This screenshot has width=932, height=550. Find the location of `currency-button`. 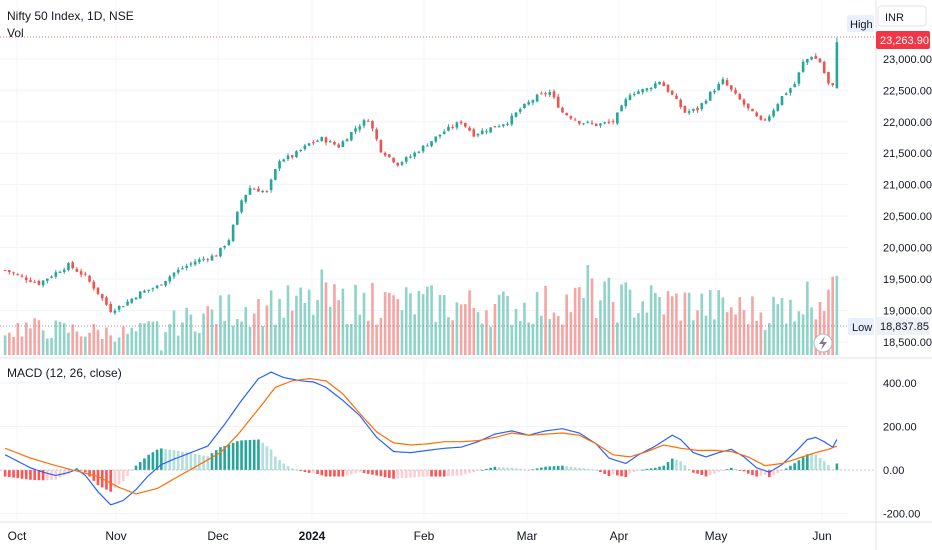

currency-button is located at coordinates (902, 16).